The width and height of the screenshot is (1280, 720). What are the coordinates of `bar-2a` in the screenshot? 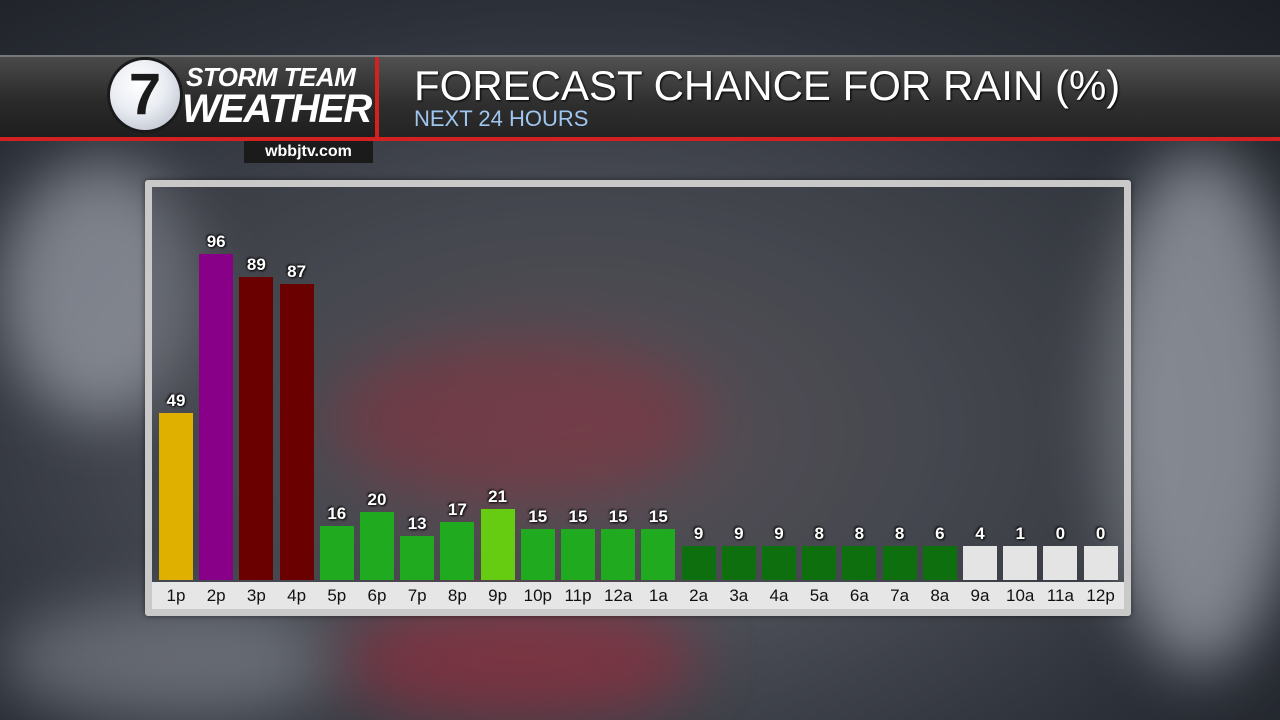 It's located at (698, 563).